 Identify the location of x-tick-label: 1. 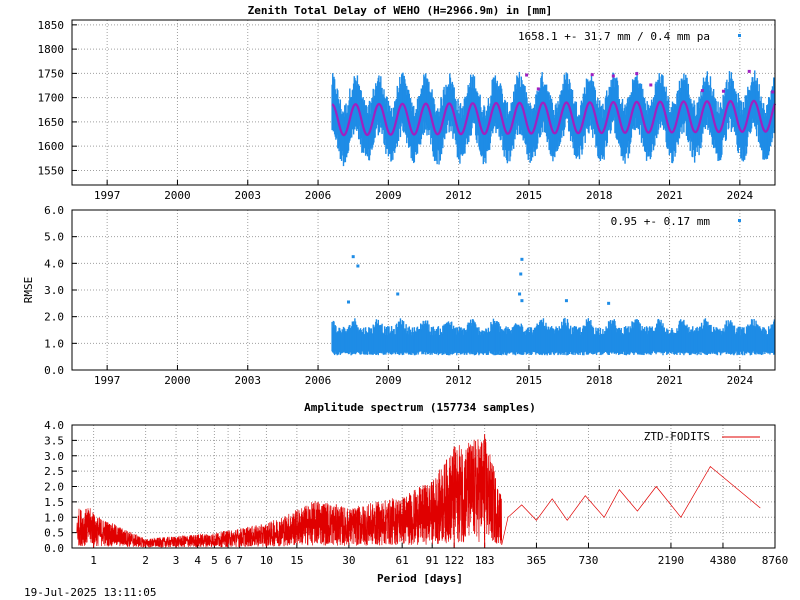
(93, 560).